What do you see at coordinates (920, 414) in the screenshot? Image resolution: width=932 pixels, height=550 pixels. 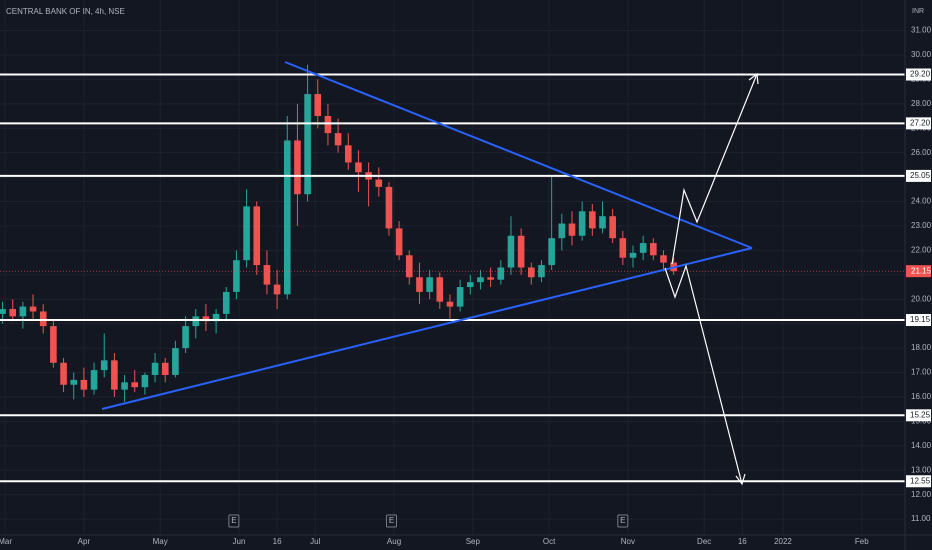 I see `level-label: 15.25` at bounding box center [920, 414].